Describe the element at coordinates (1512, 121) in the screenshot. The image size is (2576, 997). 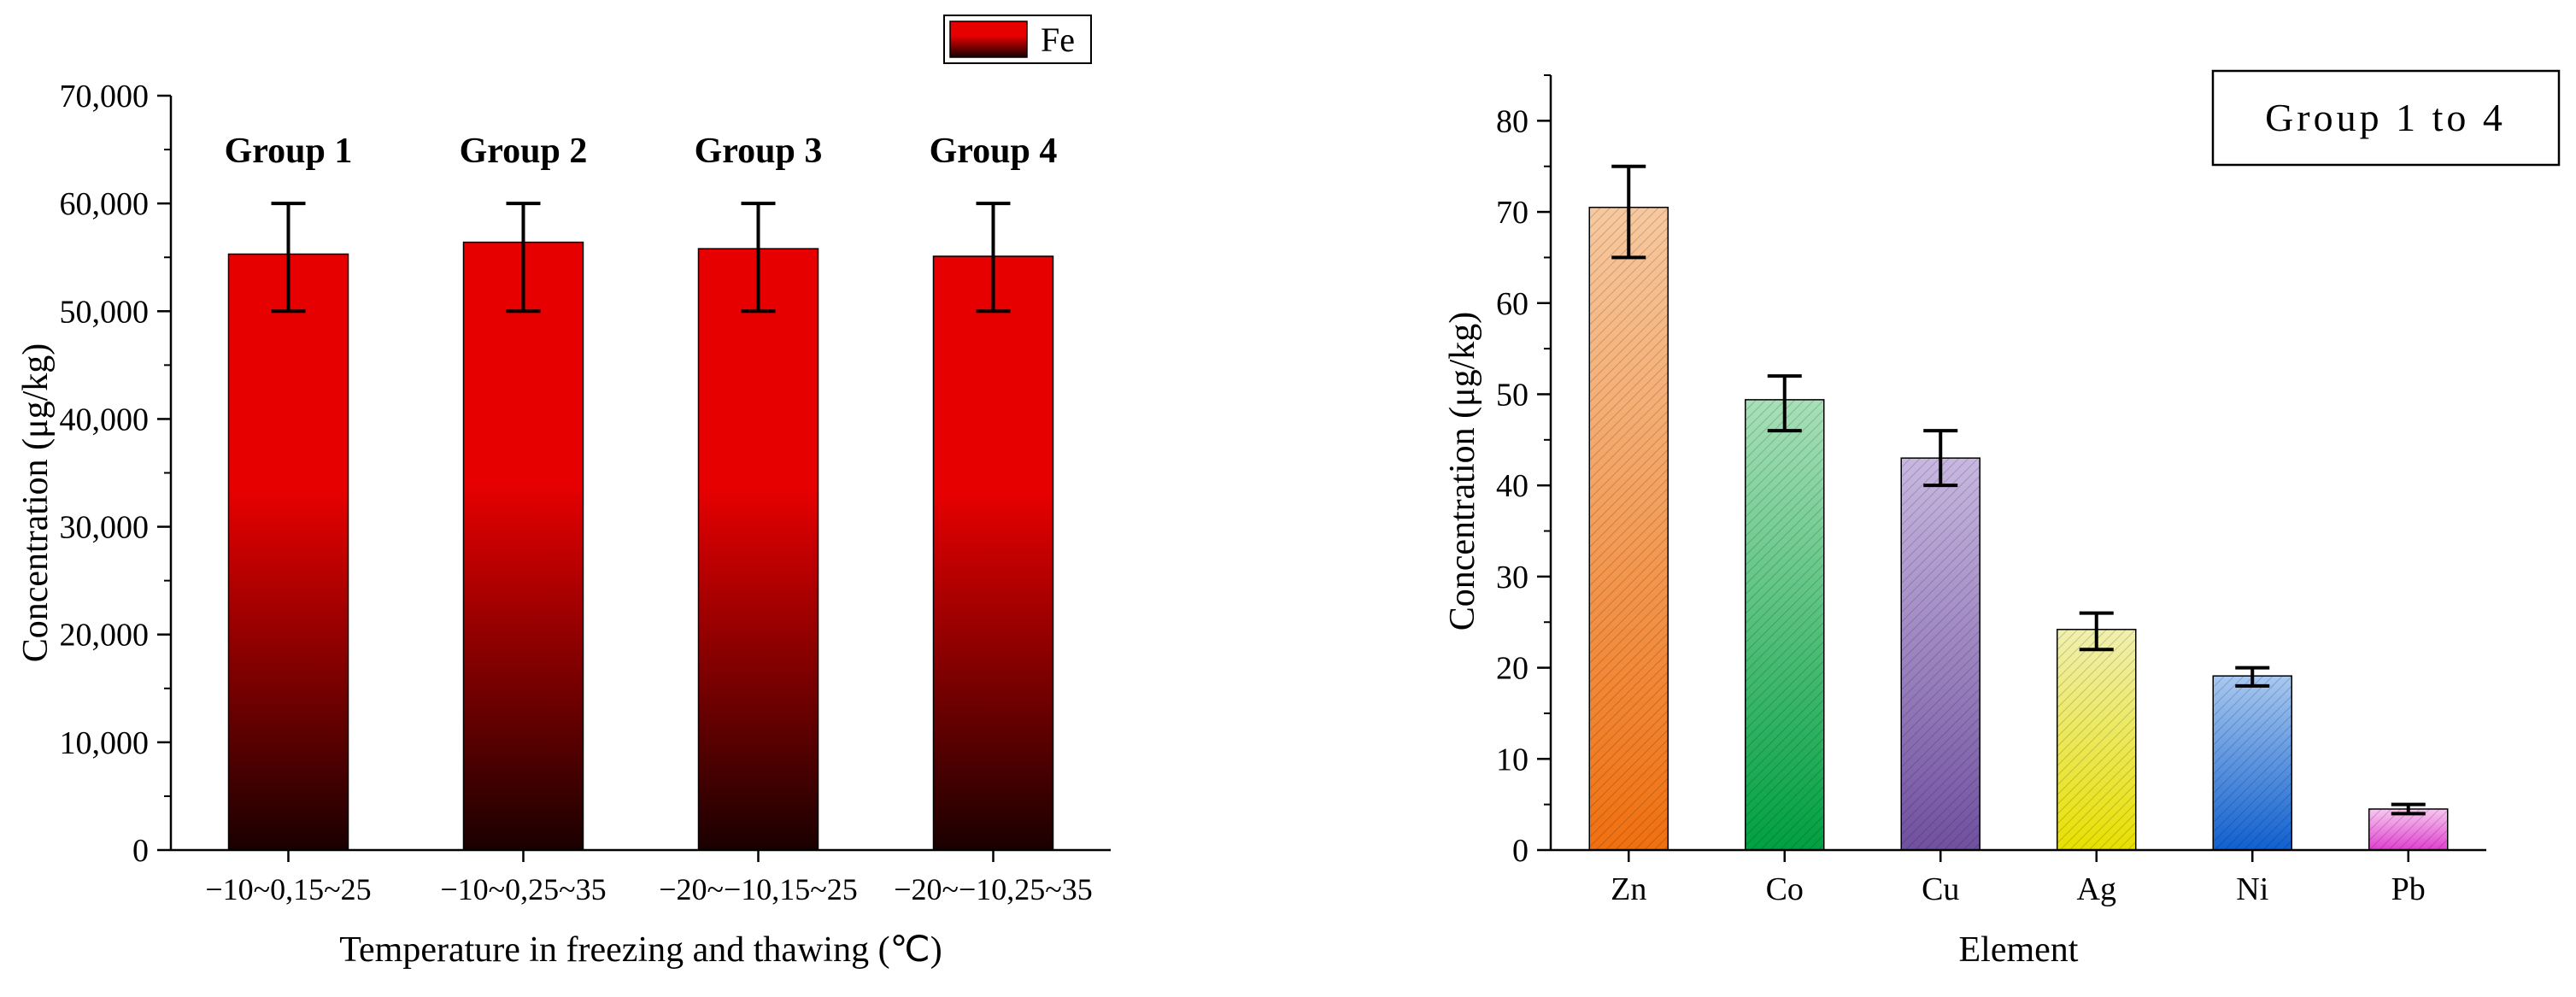
I see `r-y-tick-label-8: 80` at that location.